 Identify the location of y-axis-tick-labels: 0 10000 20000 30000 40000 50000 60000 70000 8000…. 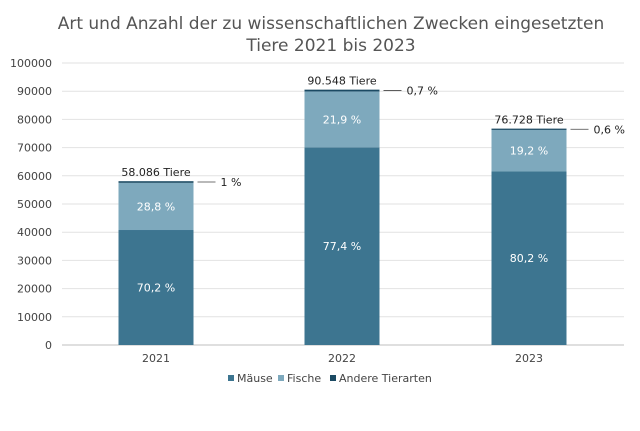
(31, 204).